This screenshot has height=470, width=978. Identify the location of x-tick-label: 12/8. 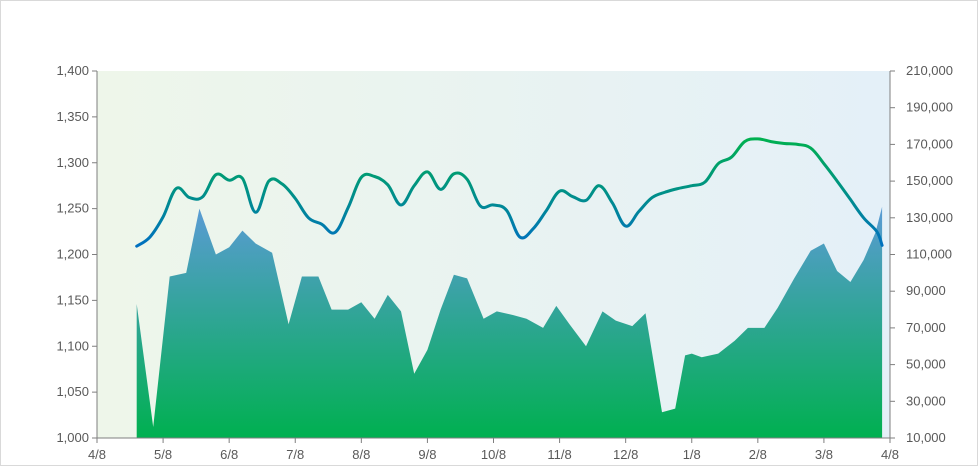
(625, 454).